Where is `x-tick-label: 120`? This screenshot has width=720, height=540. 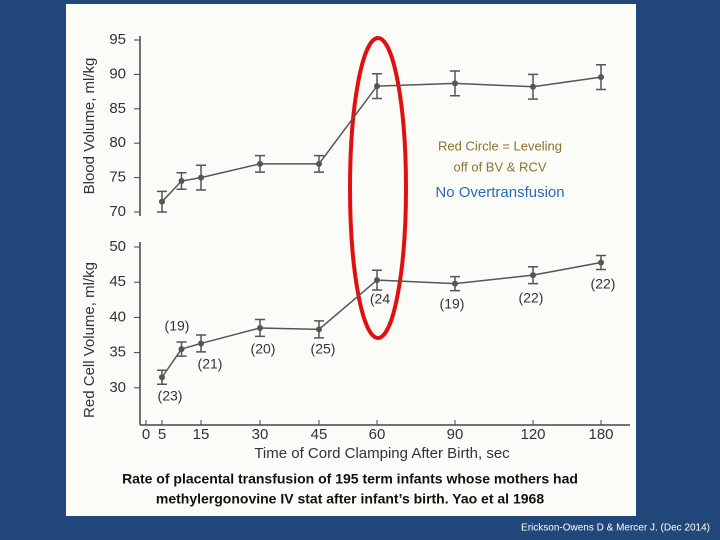 x-tick-label: 120 is located at coordinates (532, 434).